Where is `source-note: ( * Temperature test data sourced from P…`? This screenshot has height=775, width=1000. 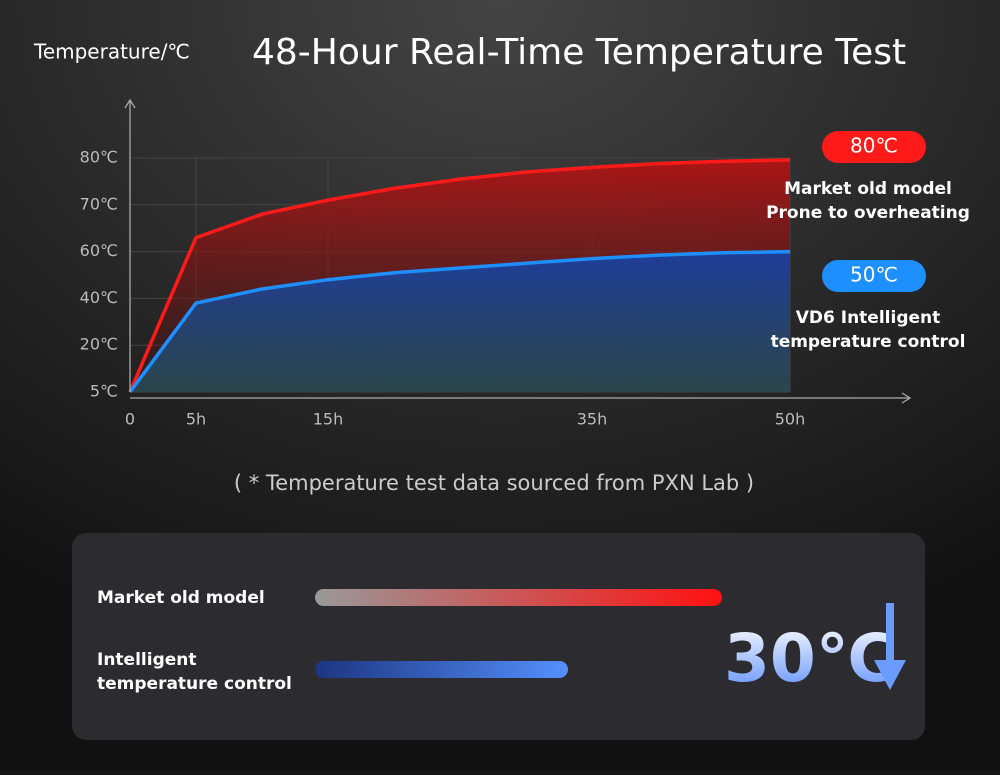 source-note: ( * Temperature test data sourced from P… is located at coordinates (494, 483).